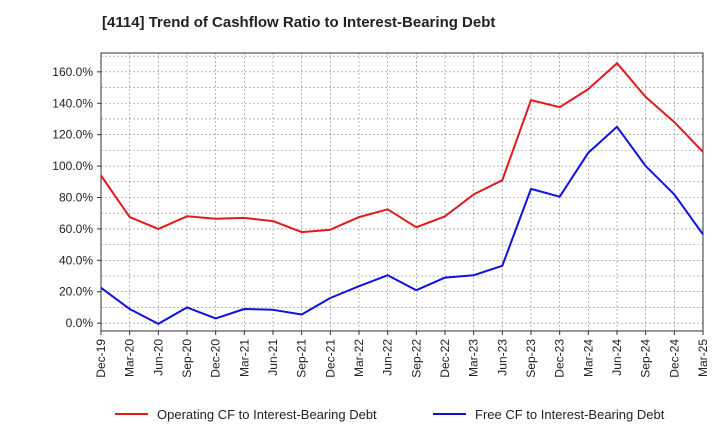 Image resolution: width=720 pixels, height=440 pixels. What do you see at coordinates (674, 358) in the screenshot?
I see `x-tick-label: Dec-24` at bounding box center [674, 358].